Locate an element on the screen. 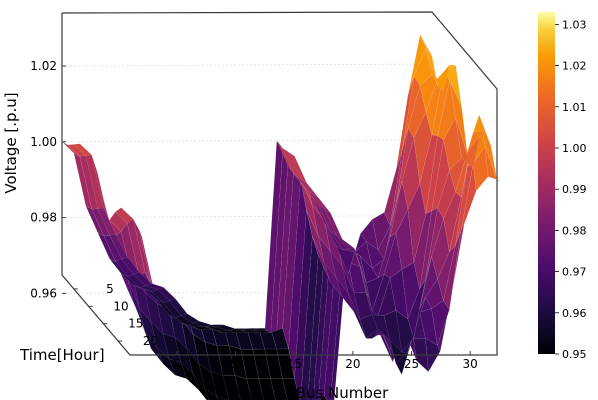  colorbar-ticks: 0.95 0.96 0.97 0.98 0.99 1.00 1.01 1.02 1.03 is located at coordinates (571, 189).